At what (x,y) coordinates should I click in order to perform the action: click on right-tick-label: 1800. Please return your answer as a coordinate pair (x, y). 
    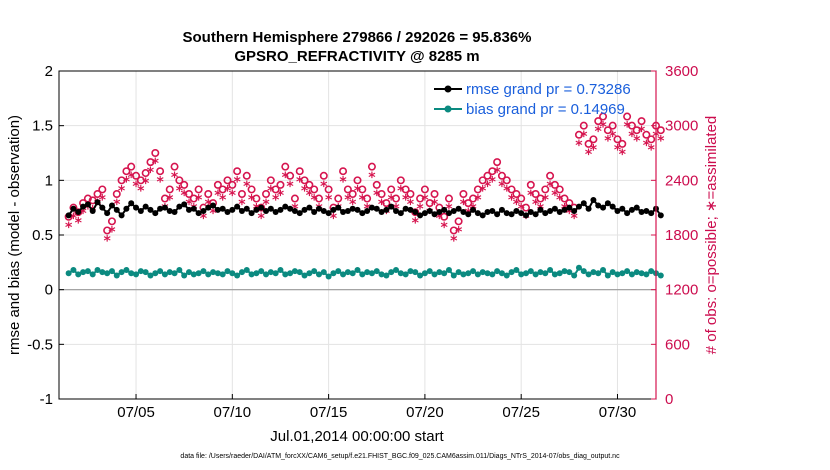
    Looking at the image, I should click on (681, 235).